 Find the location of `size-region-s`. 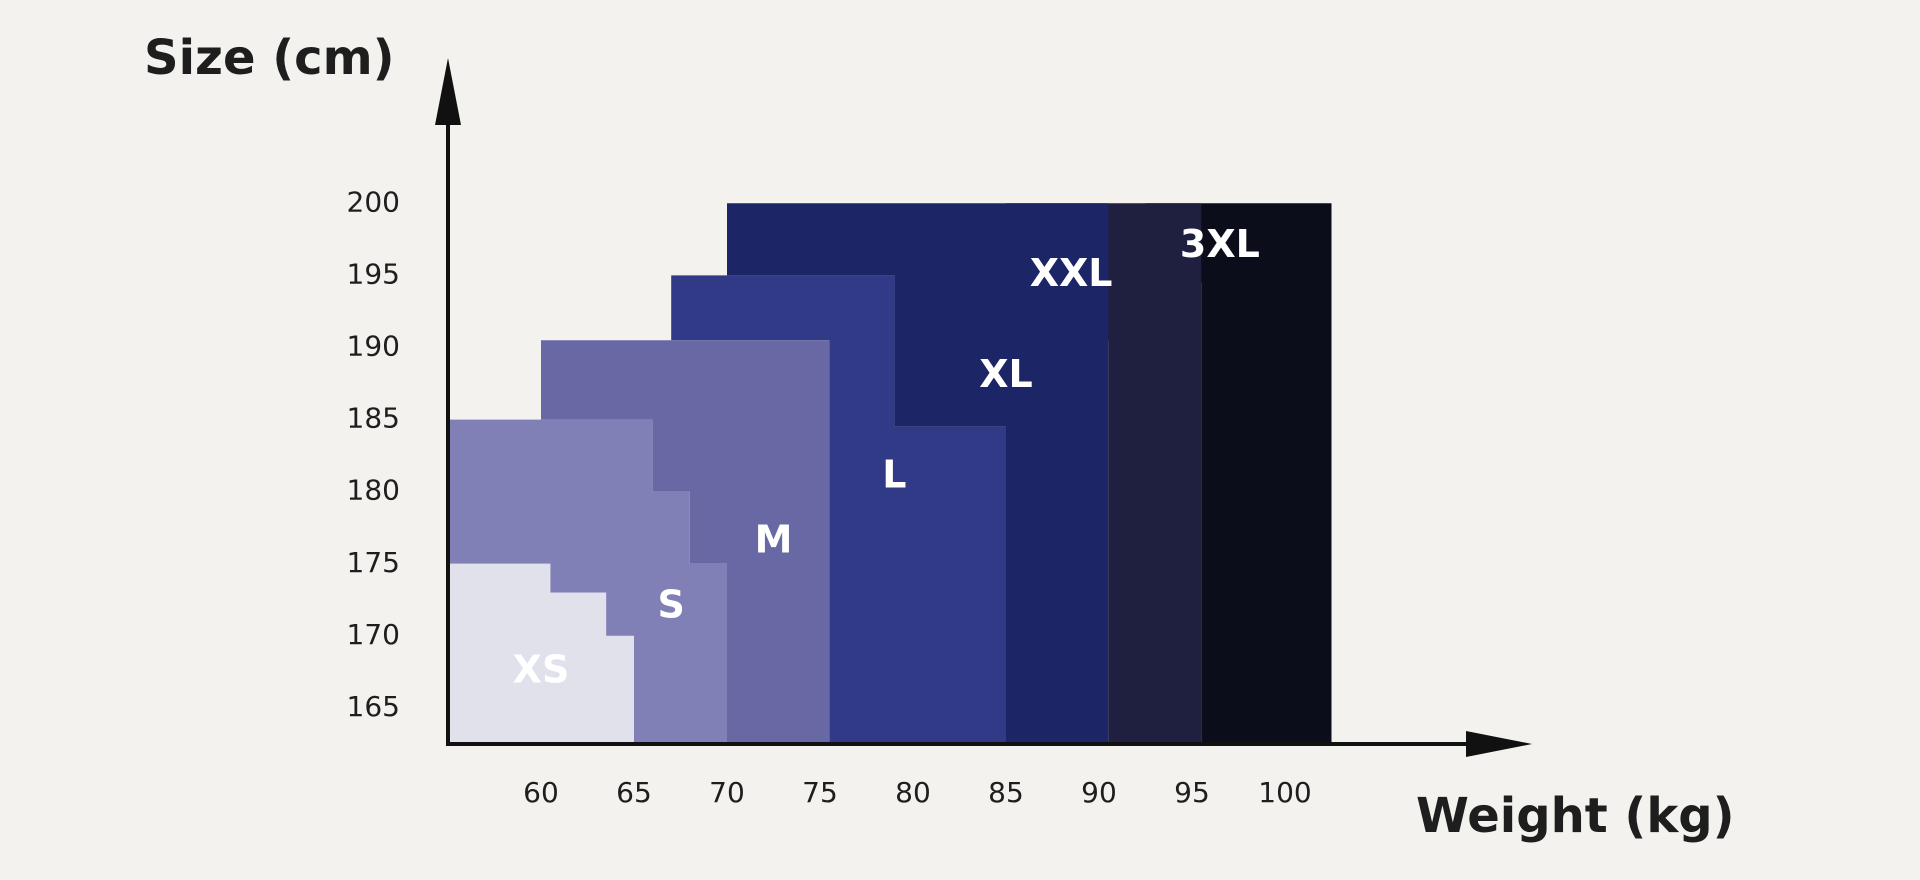

size-region-s is located at coordinates (587, 581).